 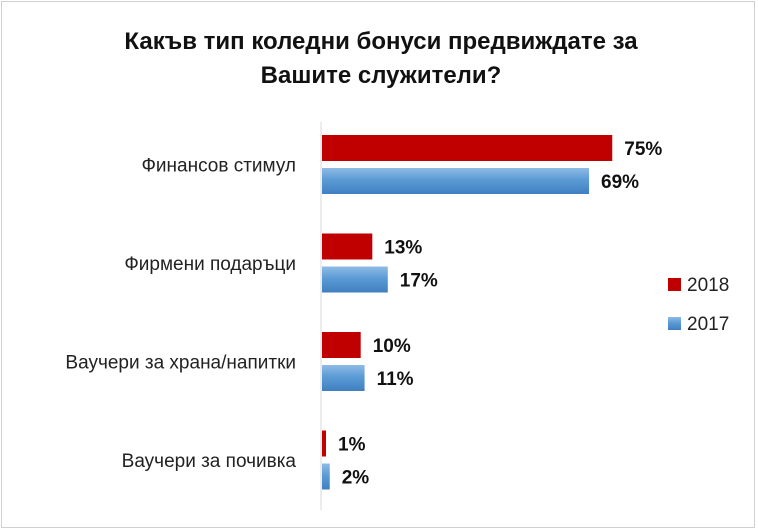 What do you see at coordinates (643, 149) in the screenshot?
I see `data-label-2018: 75%` at bounding box center [643, 149].